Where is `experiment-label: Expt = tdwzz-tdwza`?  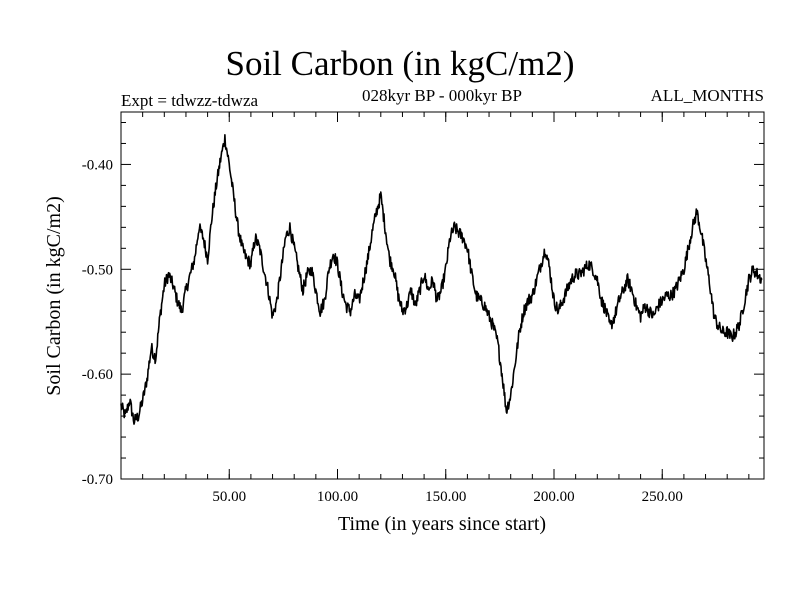
experiment-label: Expt = tdwzz-tdwza is located at coordinates (190, 100).